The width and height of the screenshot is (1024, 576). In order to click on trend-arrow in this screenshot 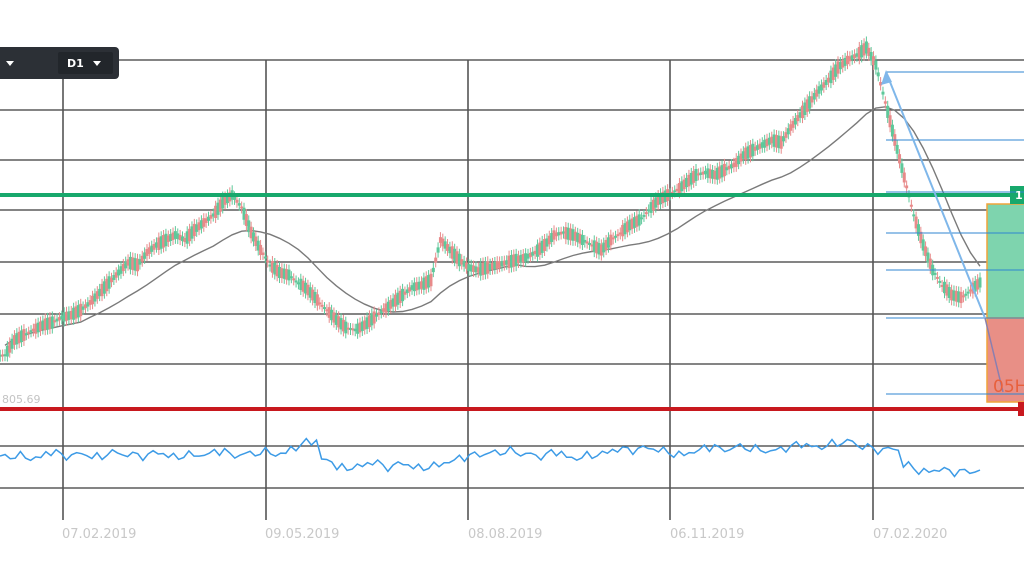, I will do `click(942, 231)`.